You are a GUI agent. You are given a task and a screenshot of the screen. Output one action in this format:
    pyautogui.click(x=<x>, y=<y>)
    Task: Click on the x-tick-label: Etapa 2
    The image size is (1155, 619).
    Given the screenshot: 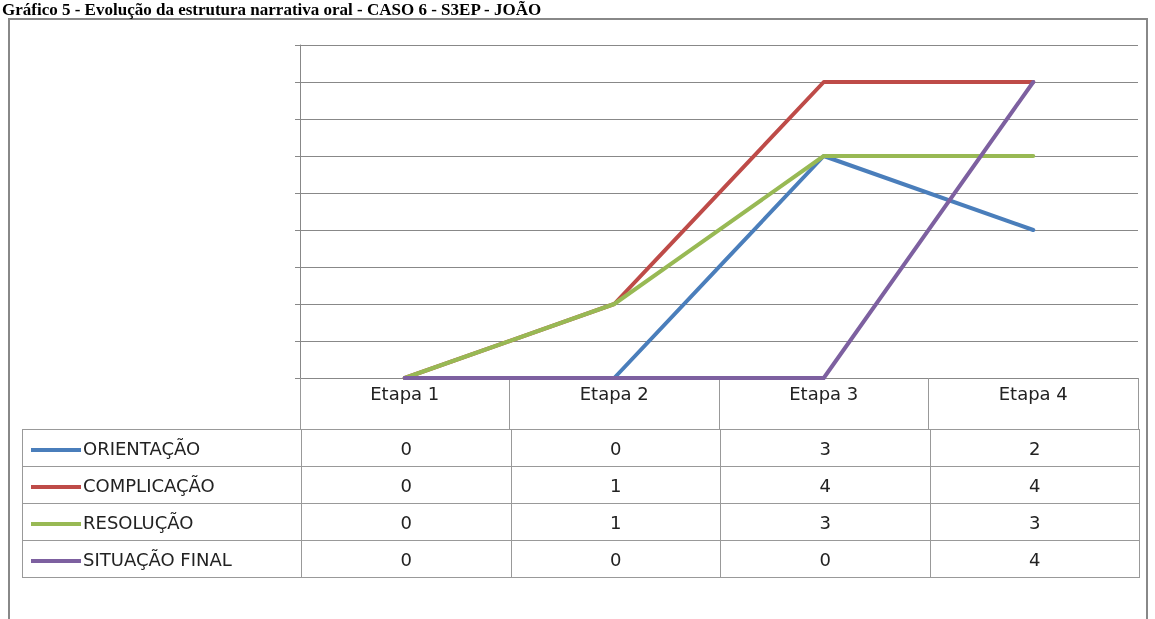 What is the action you would take?
    pyautogui.click(x=614, y=393)
    